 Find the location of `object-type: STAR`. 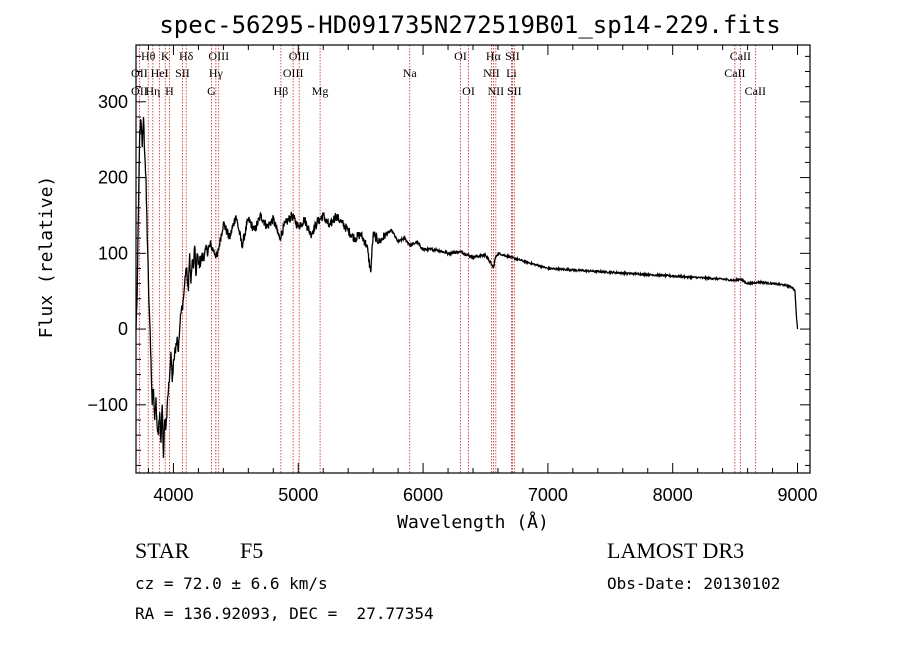

object-type: STAR is located at coordinates (162, 550).